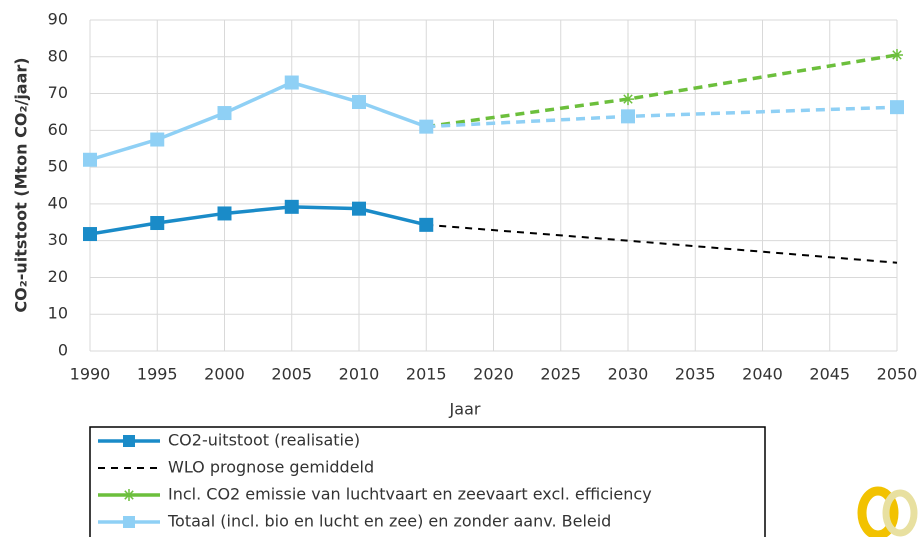 The image size is (922, 537). What do you see at coordinates (493, 374) in the screenshot?
I see `x-tick-label: 2020` at bounding box center [493, 374].